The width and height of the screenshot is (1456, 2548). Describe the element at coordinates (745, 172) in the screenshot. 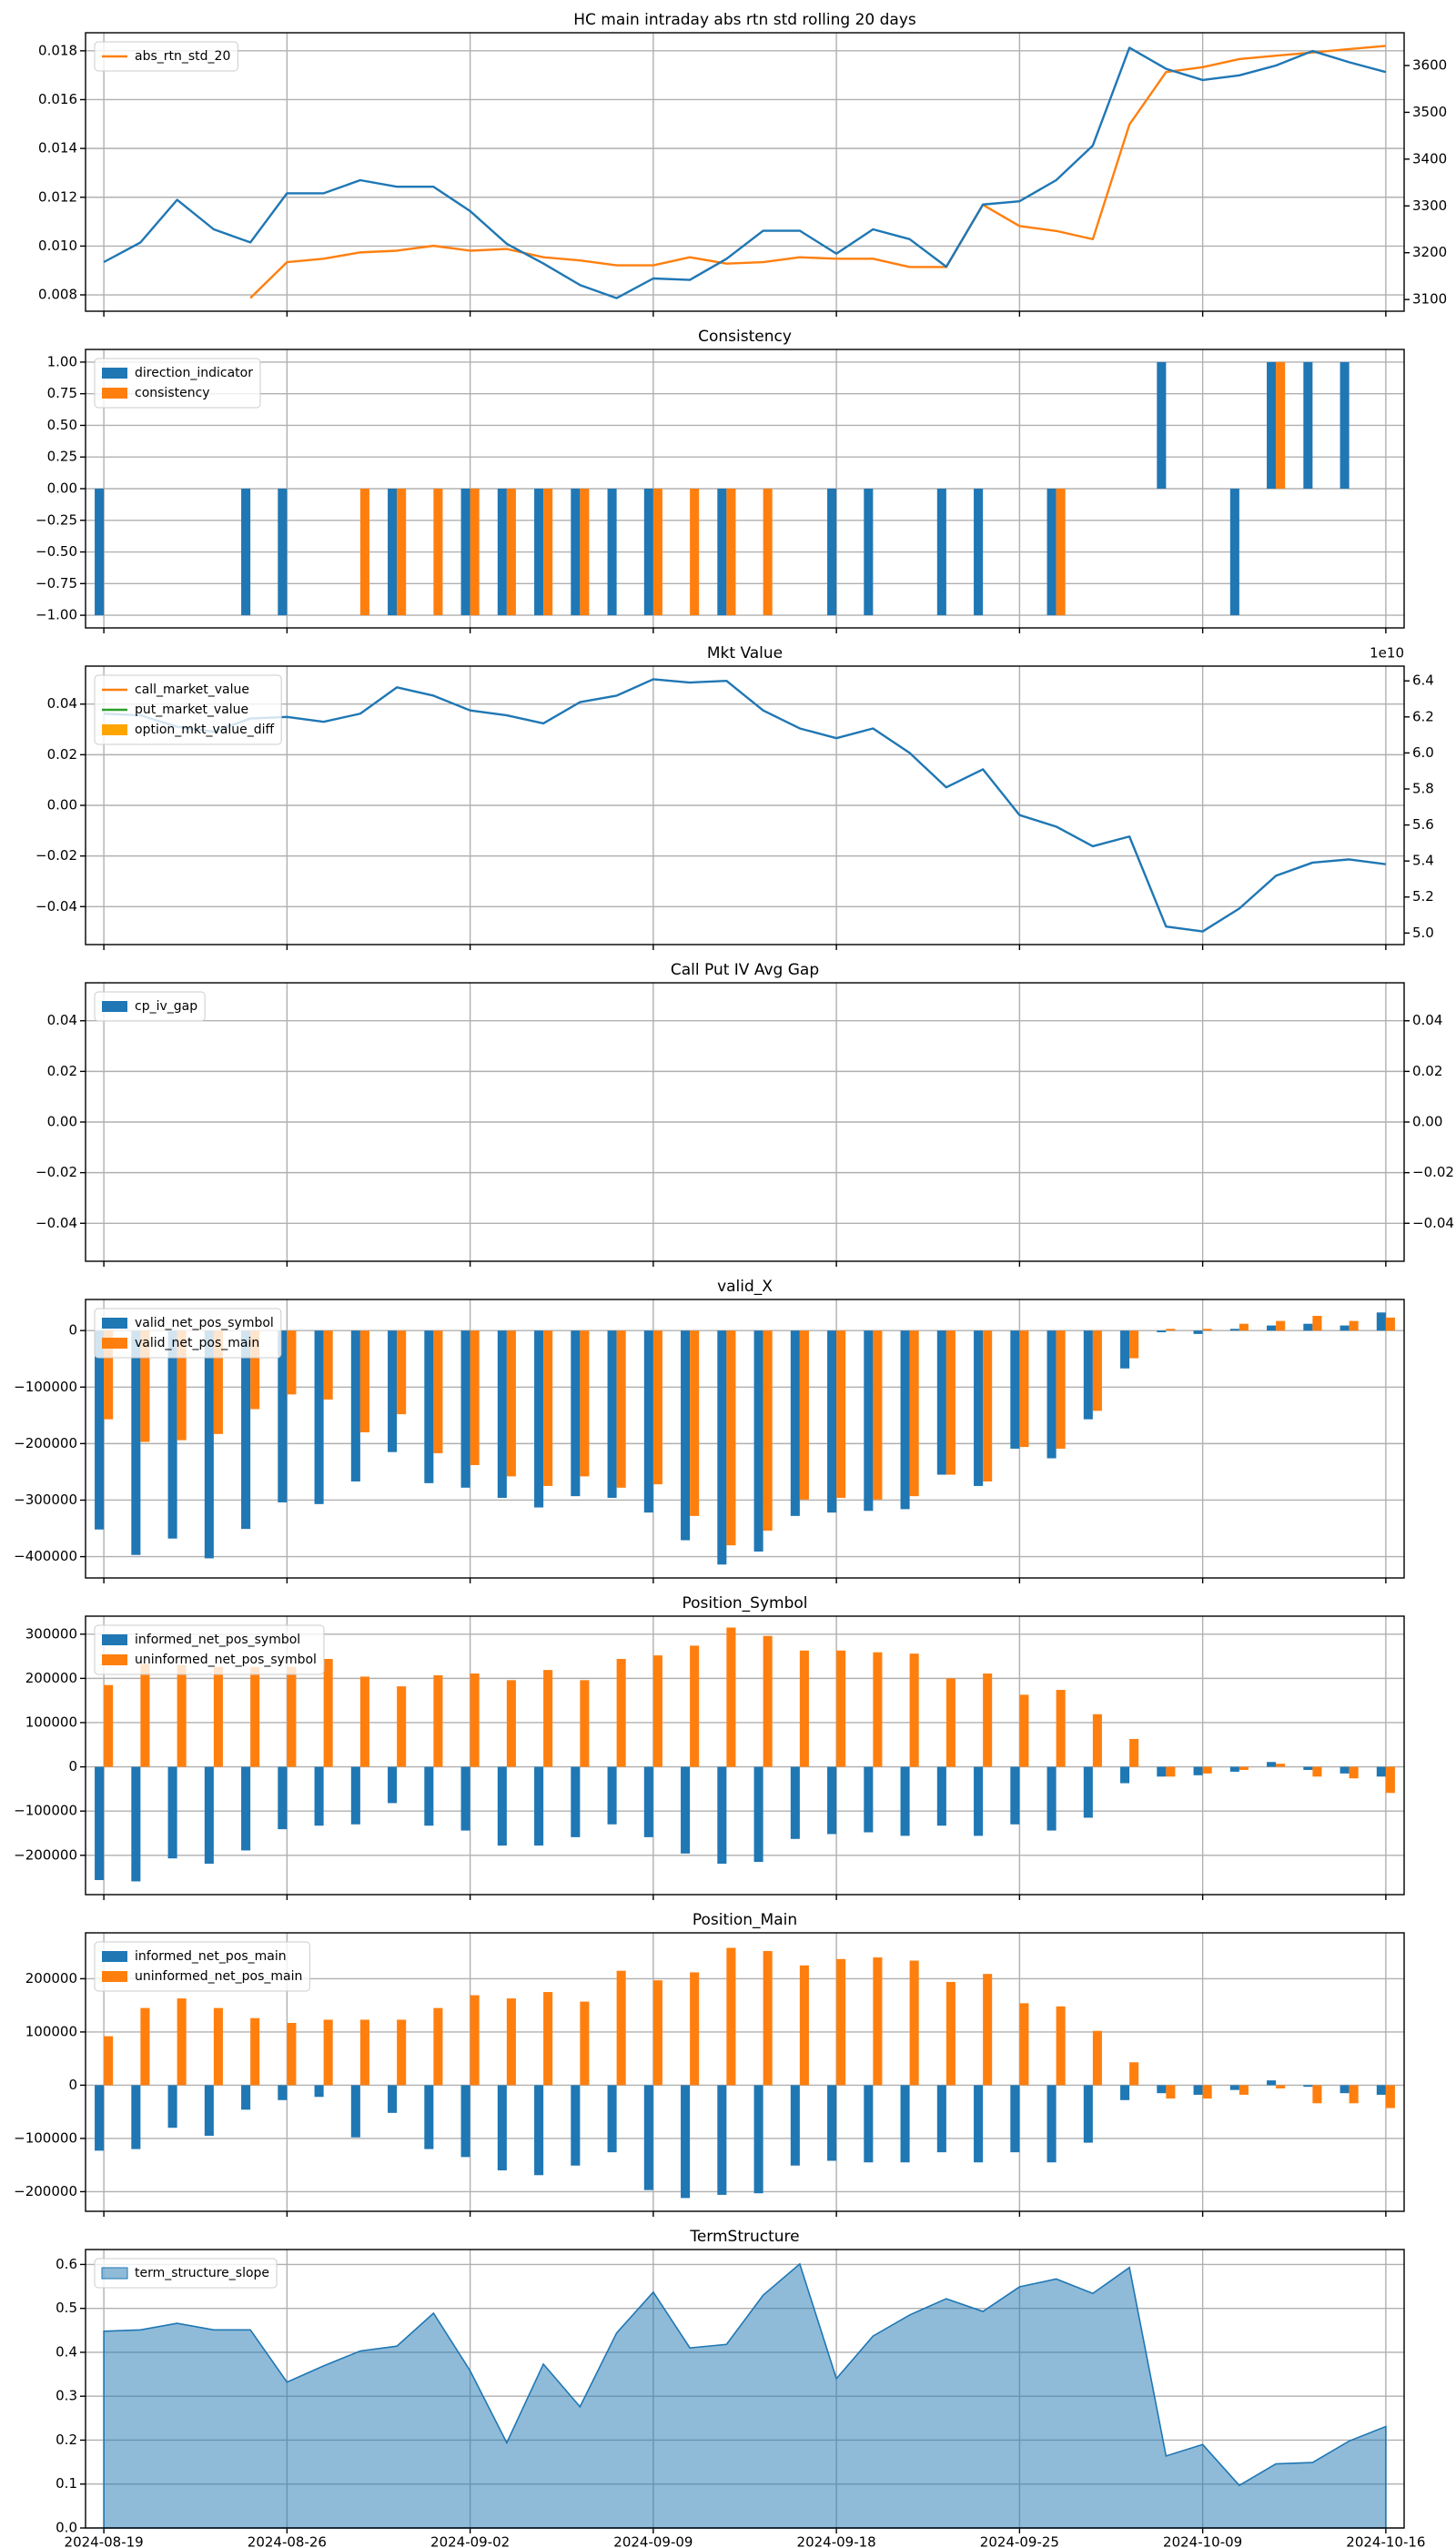

I see `plot-area` at that location.